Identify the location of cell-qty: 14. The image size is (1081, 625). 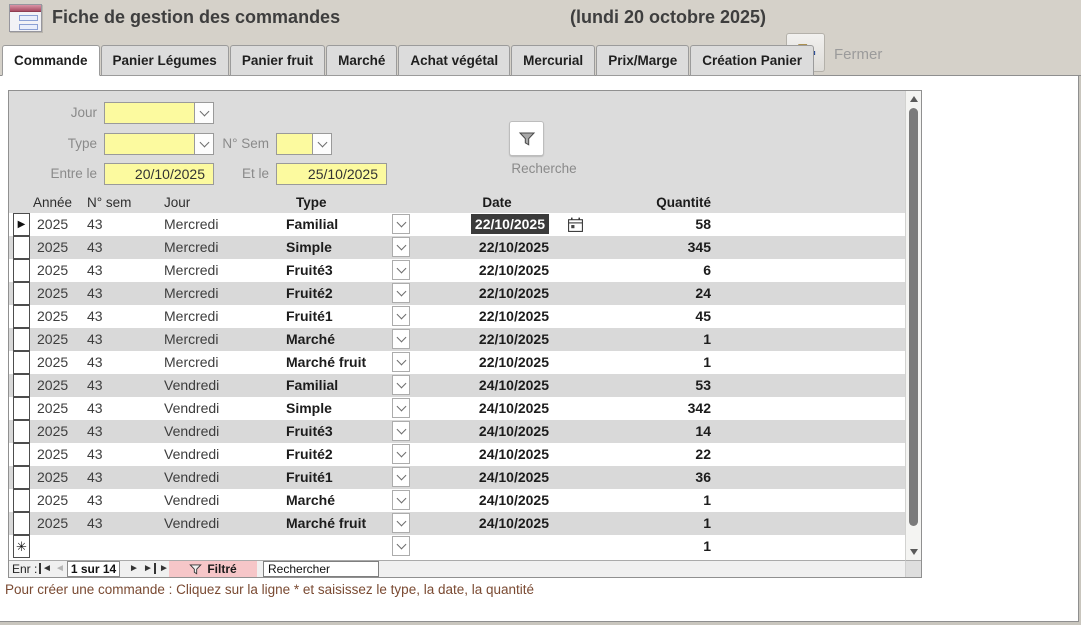
(703, 431).